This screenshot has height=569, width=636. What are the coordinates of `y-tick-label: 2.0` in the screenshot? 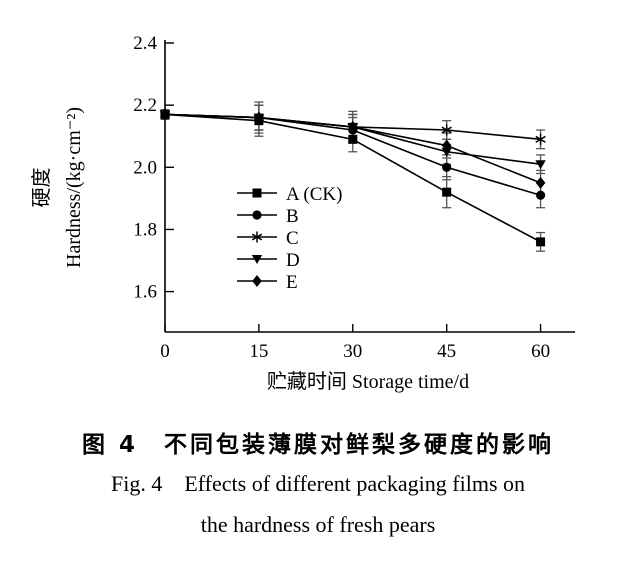 It's located at (145, 167).